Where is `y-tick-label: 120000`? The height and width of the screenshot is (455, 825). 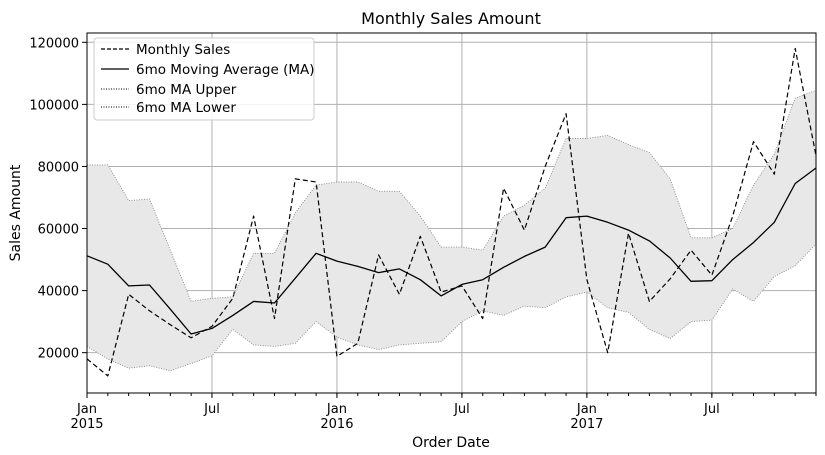 y-tick-label: 120000 is located at coordinates (54, 43).